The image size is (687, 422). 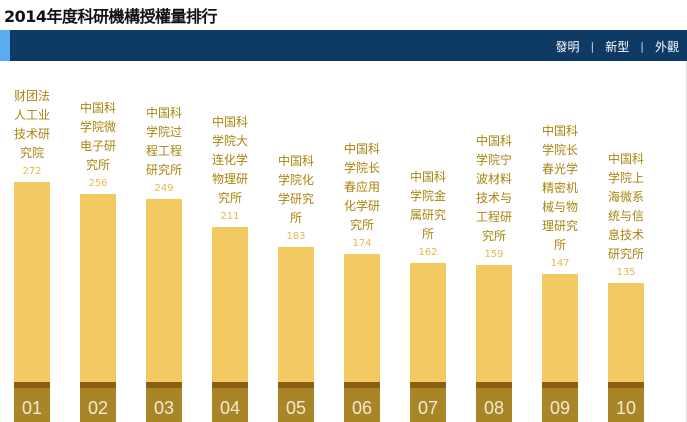 I want to click on value-label: 183, so click(x=296, y=236).